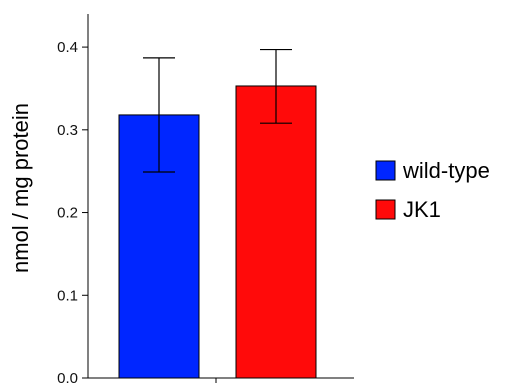 The width and height of the screenshot is (521, 383). I want to click on legend-label-jk1: JK1, so click(422, 209).